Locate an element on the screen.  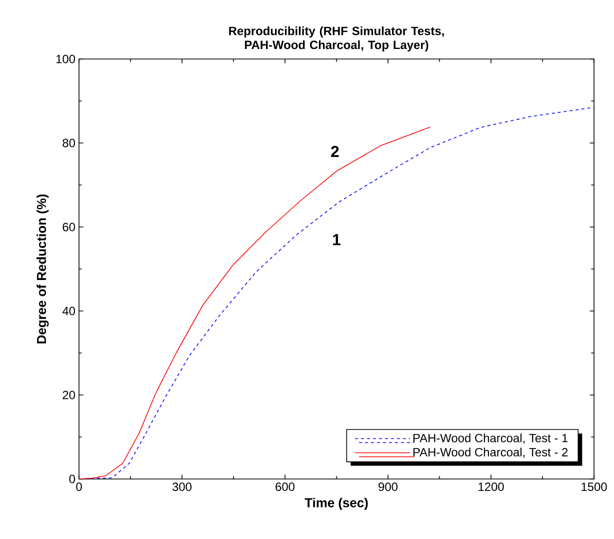
y-axis-title: Degree of Reduction (%) is located at coordinates (42, 269).